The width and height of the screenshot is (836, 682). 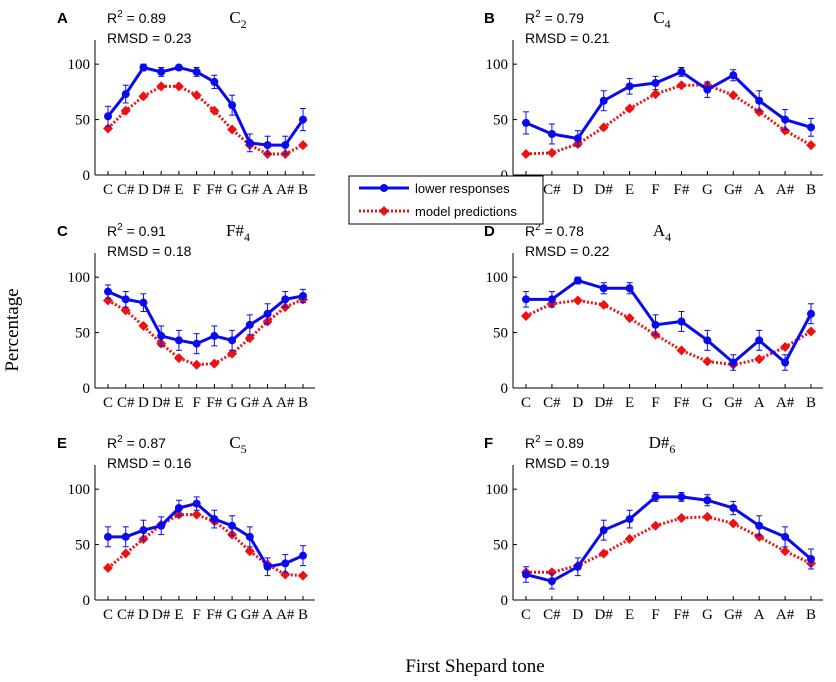 What do you see at coordinates (446, 200) in the screenshot?
I see `legend-box` at bounding box center [446, 200].